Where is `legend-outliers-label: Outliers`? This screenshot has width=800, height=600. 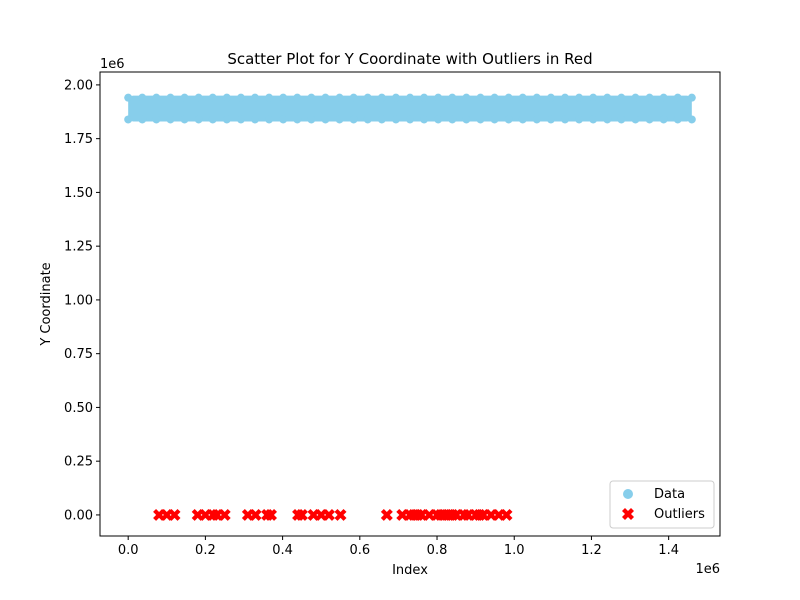
legend-outliers-label: Outliers is located at coordinates (679, 514).